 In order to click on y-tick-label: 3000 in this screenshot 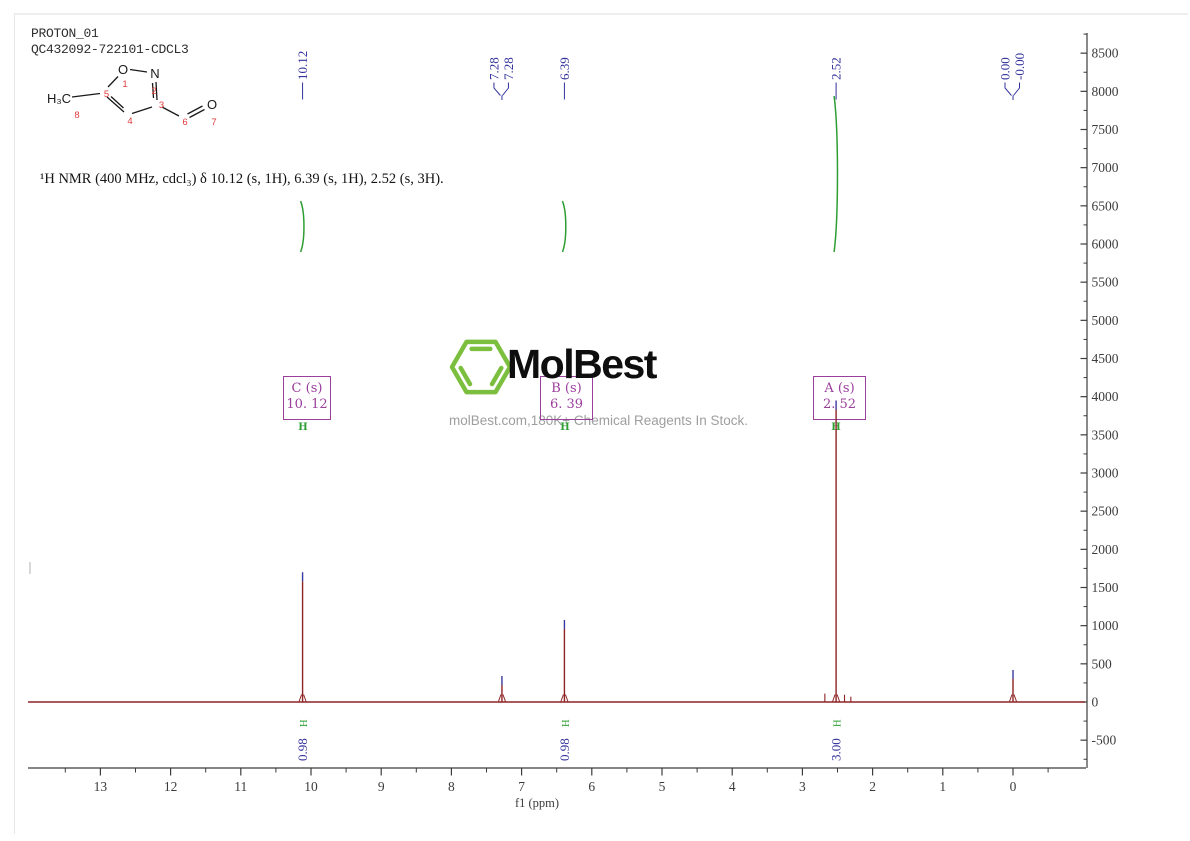, I will do `click(1105, 473)`.